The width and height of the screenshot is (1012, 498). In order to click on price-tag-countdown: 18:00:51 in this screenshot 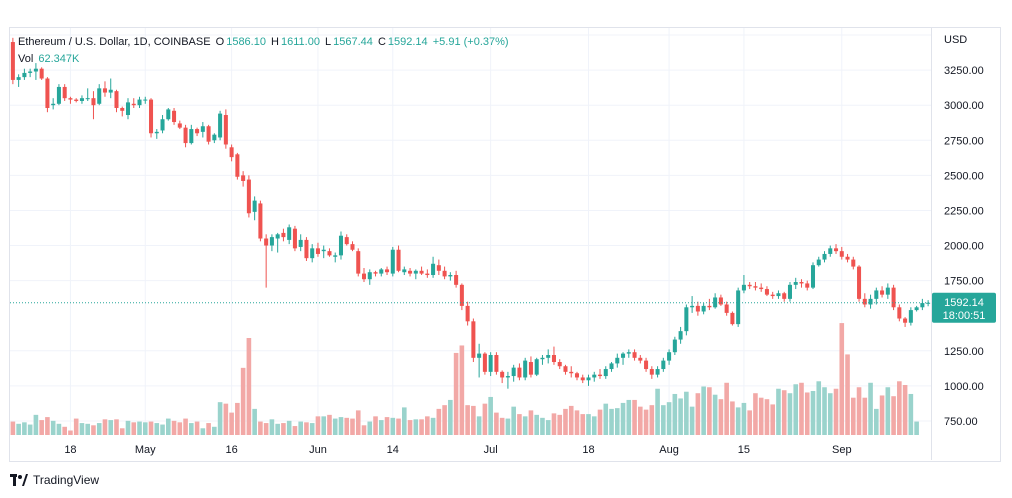, I will do `click(964, 316)`.